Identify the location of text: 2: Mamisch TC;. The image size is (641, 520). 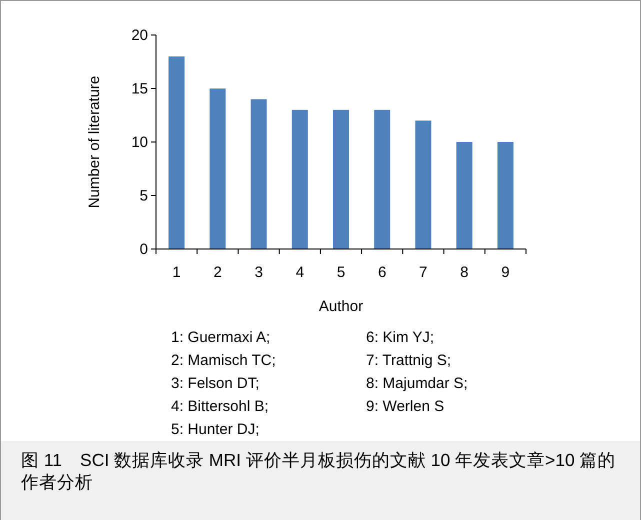
(223, 360).